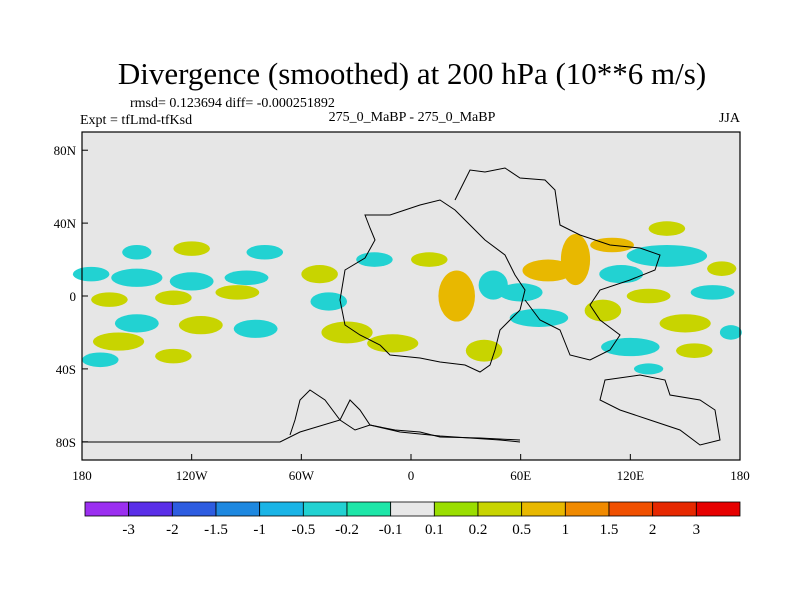  What do you see at coordinates (434, 530) in the screenshot?
I see `colorbar-label: 0.1` at bounding box center [434, 530].